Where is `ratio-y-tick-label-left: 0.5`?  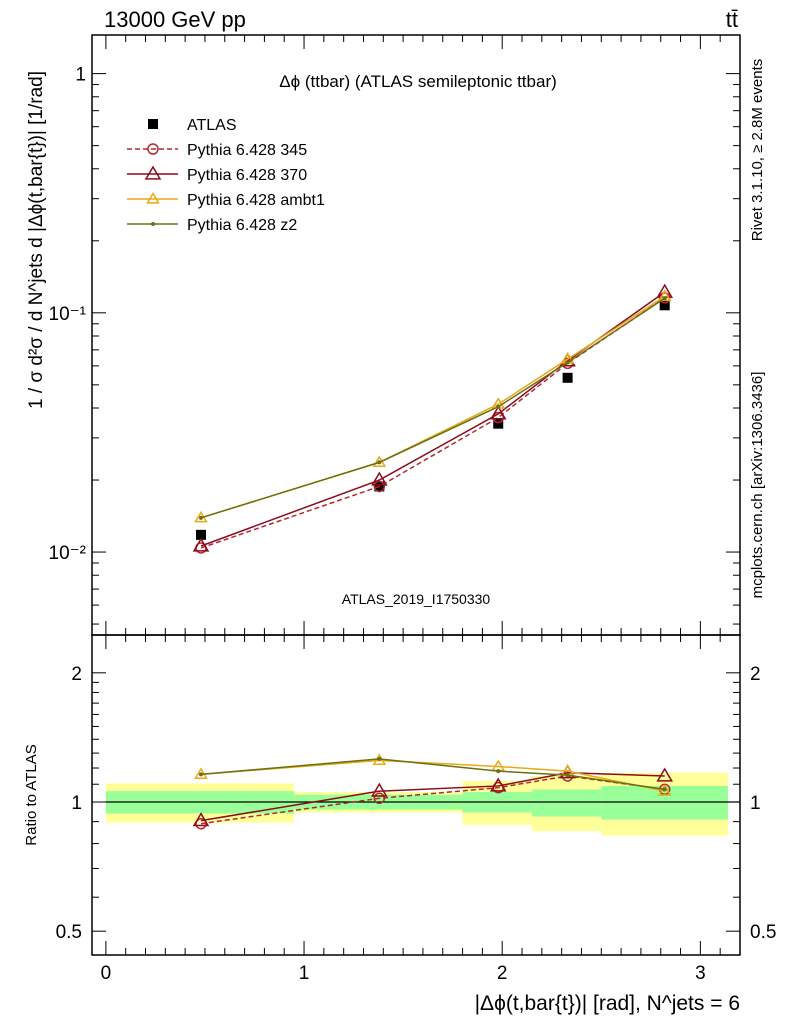
ratio-y-tick-label-left: 0.5 is located at coordinates (69, 932).